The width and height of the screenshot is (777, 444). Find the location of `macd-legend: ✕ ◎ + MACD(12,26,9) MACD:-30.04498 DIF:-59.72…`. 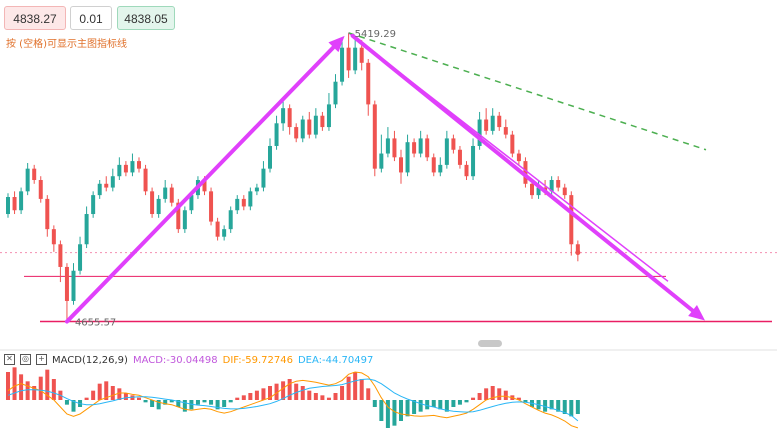

macd-legend: ✕ ◎ + MACD(12,26,9) MACD:-30.04498 DIF:-59.72… is located at coordinates (191, 360).